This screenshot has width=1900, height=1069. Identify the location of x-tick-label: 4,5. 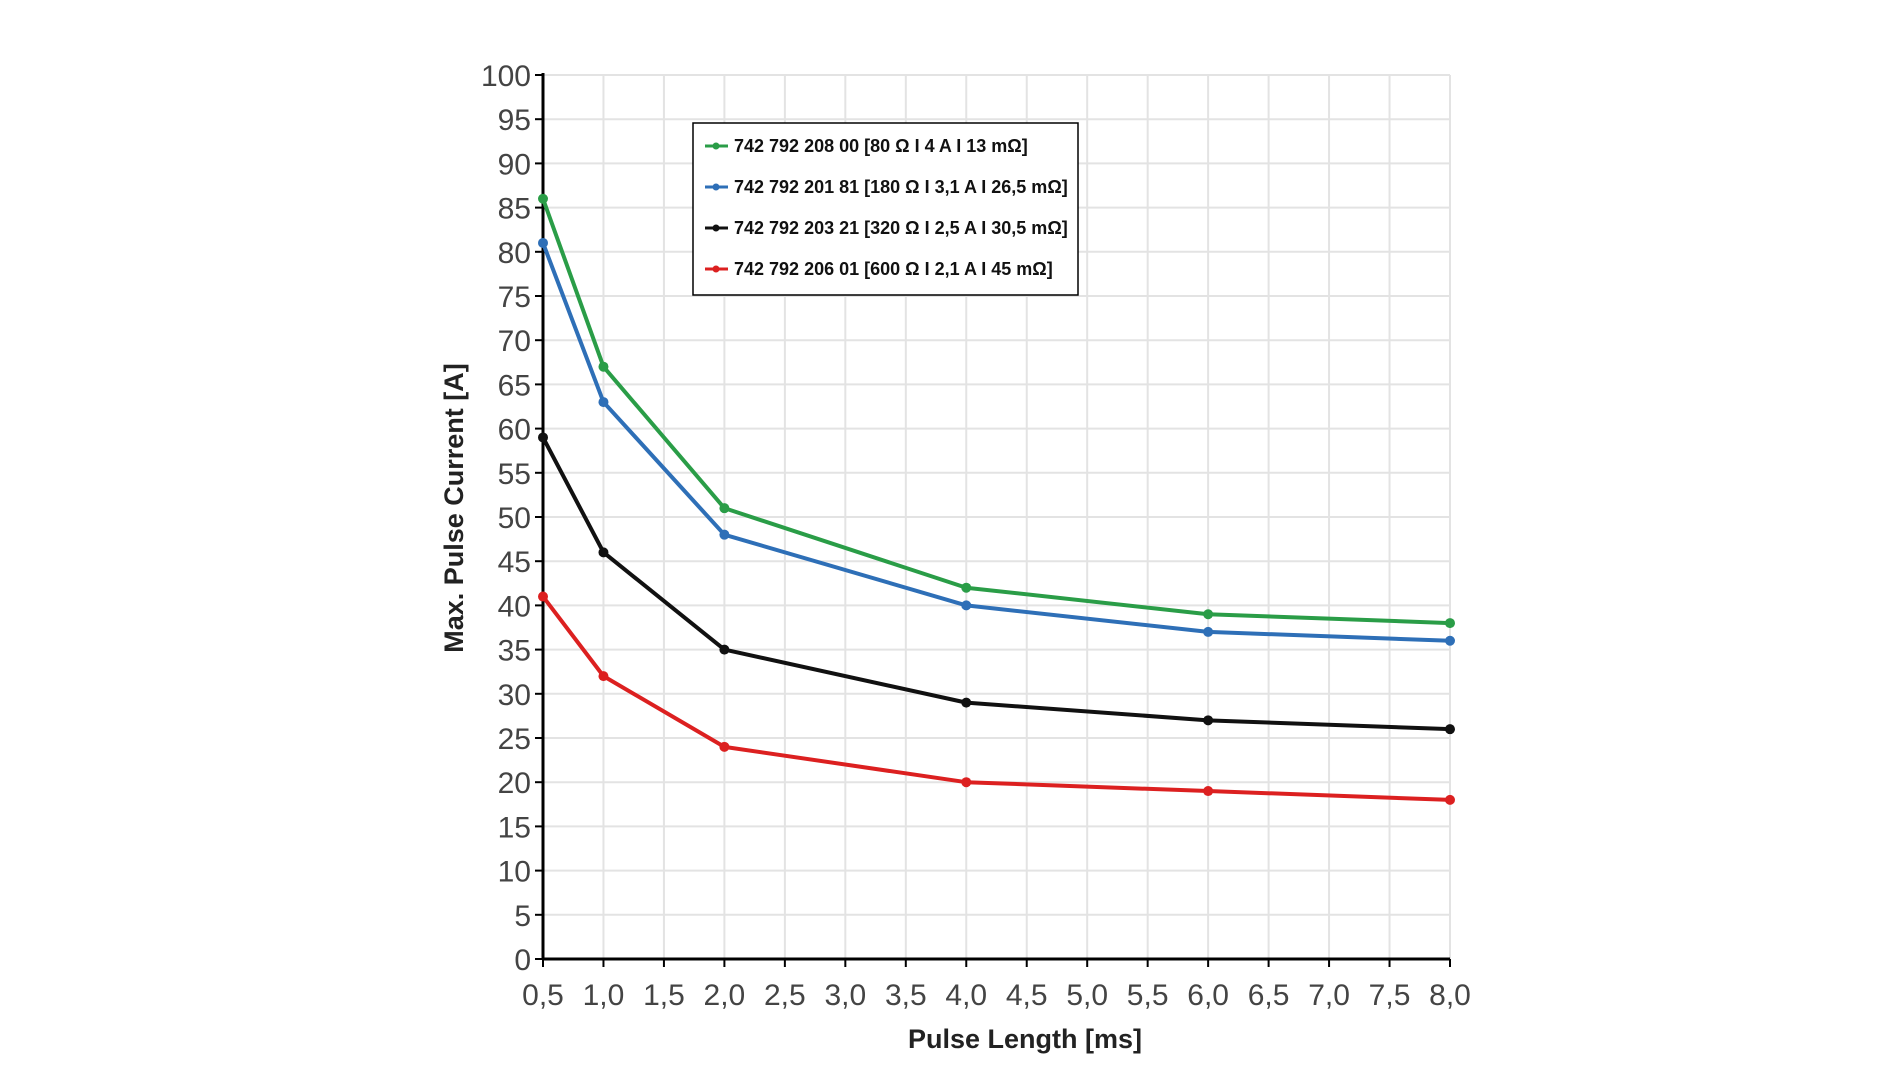
(1027, 995).